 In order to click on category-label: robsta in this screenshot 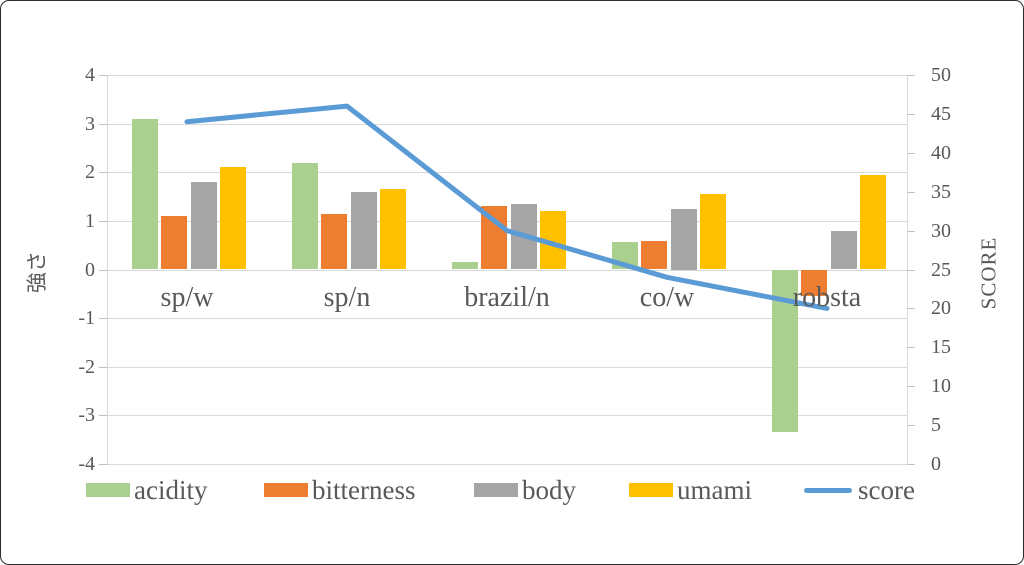, I will do `click(827, 297)`.